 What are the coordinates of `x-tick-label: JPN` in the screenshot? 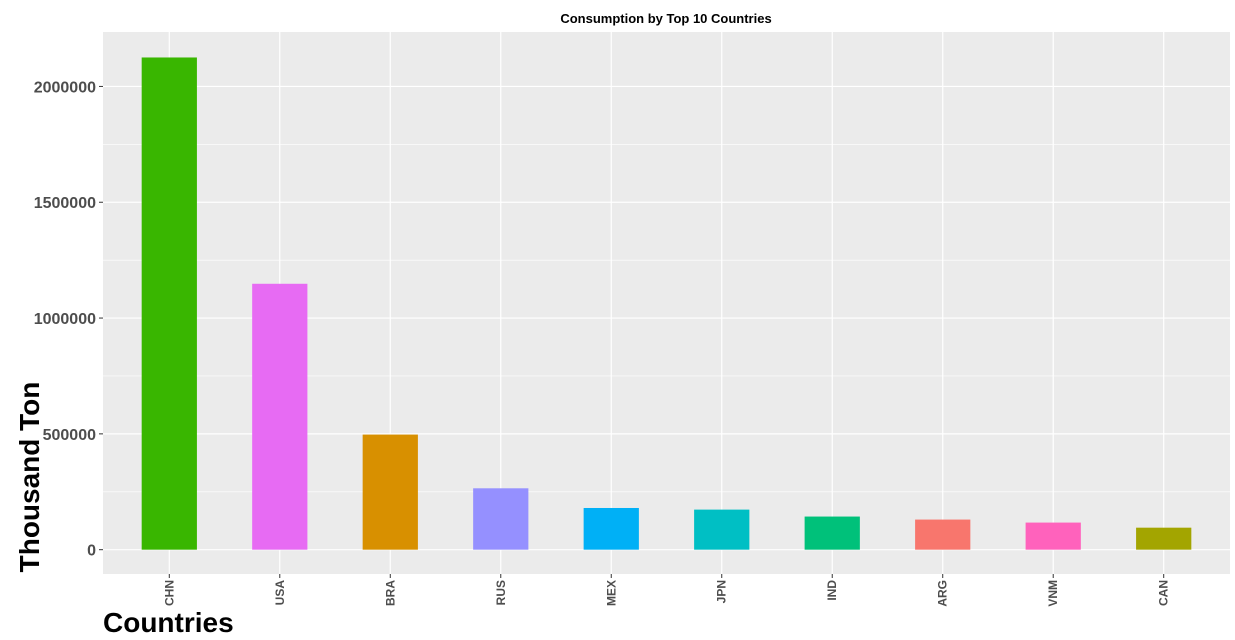 It's located at (722, 591).